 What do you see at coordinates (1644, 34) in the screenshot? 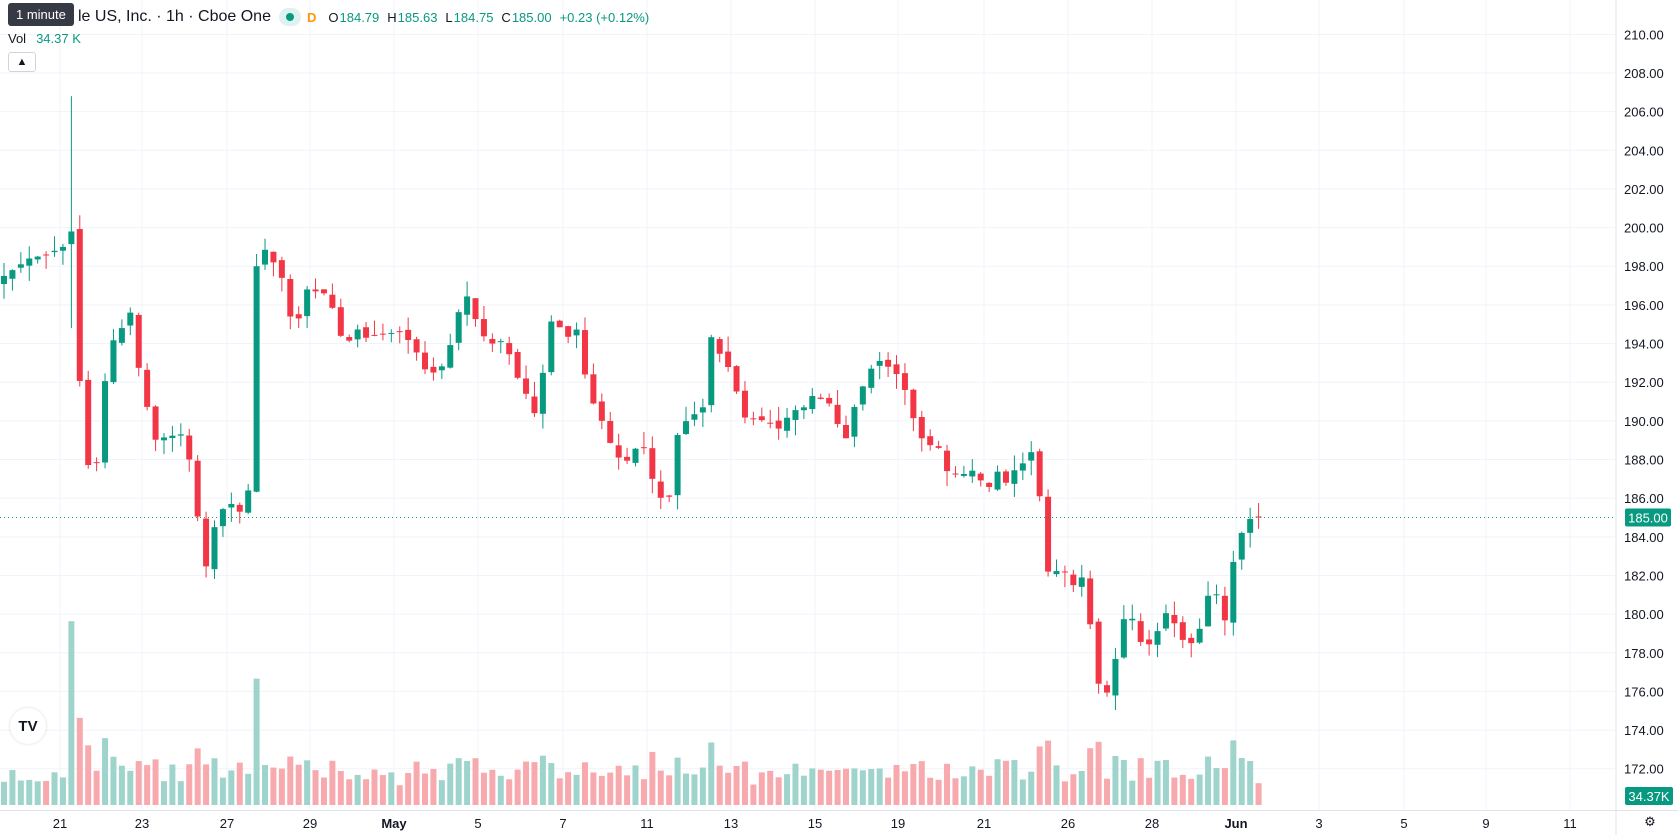
I see `price-tick-label: 210.00` at bounding box center [1644, 34].